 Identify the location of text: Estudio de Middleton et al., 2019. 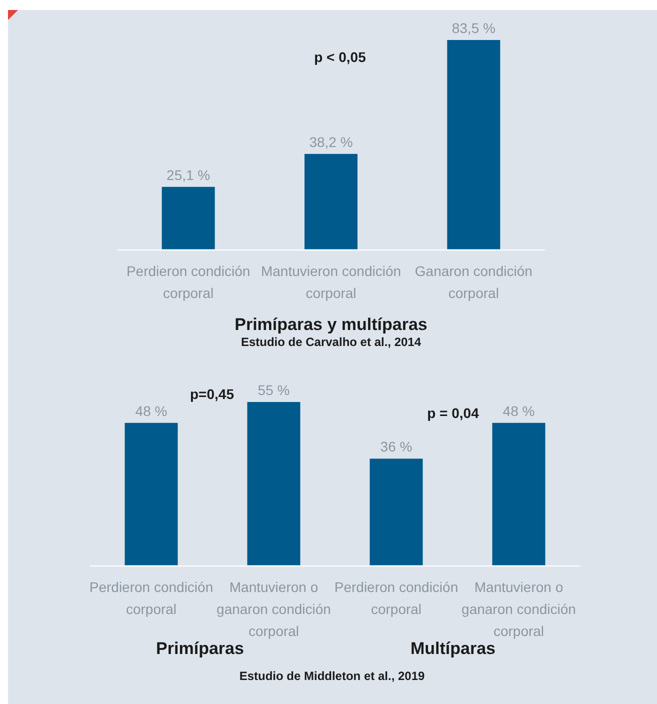
(332, 676).